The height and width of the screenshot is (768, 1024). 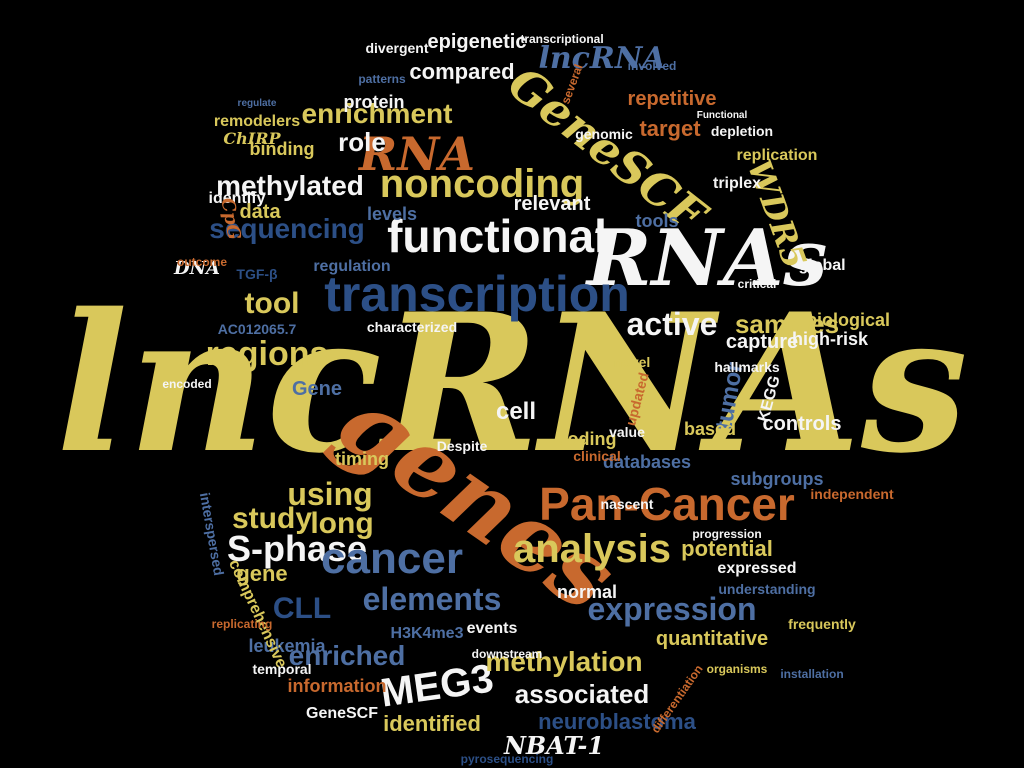 I want to click on word-functional-small: Functional, so click(x=722, y=115).